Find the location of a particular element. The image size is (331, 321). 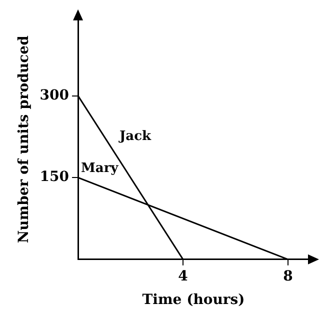

y-axis-title: Number of units produced is located at coordinates (24, 139).